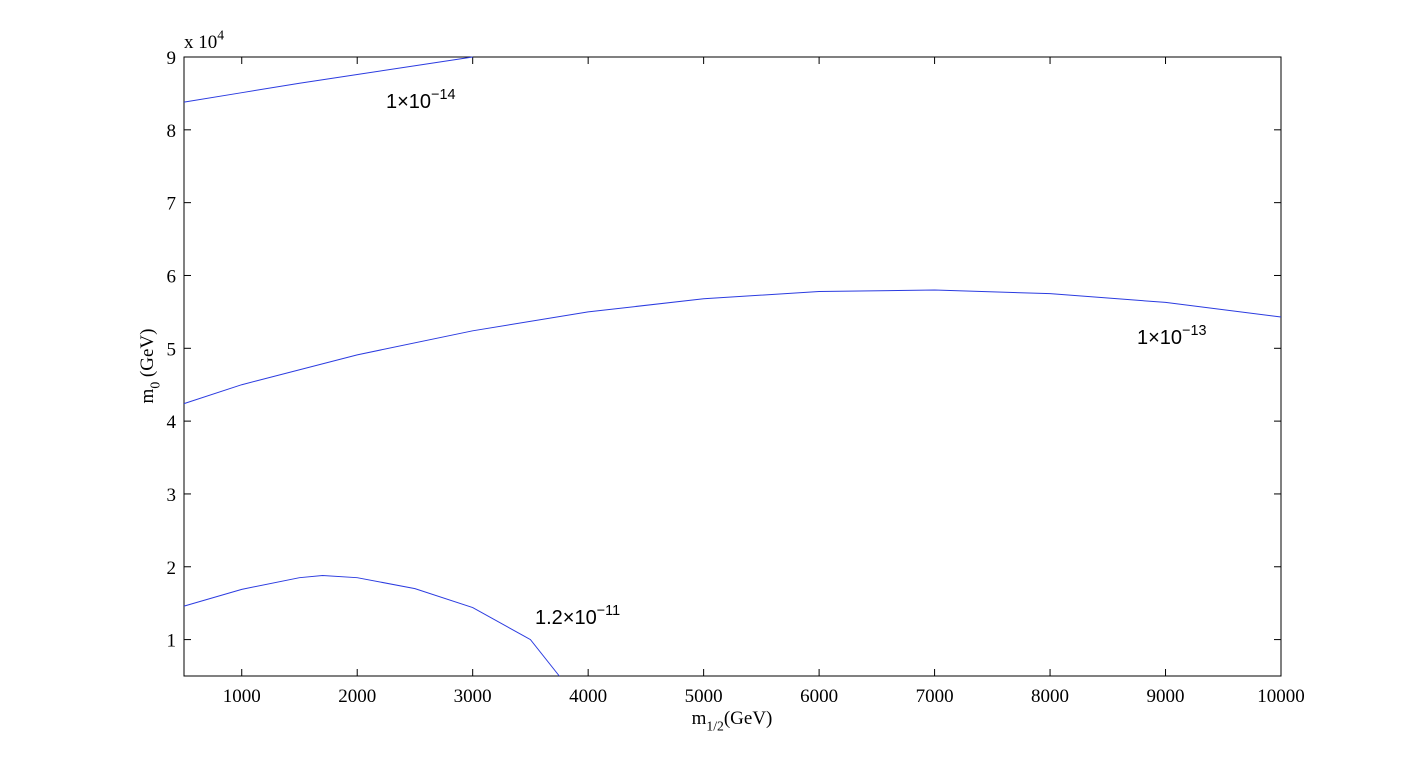 The width and height of the screenshot is (1416, 761). What do you see at coordinates (172, 349) in the screenshot?
I see `y-tick-label: 5` at bounding box center [172, 349].